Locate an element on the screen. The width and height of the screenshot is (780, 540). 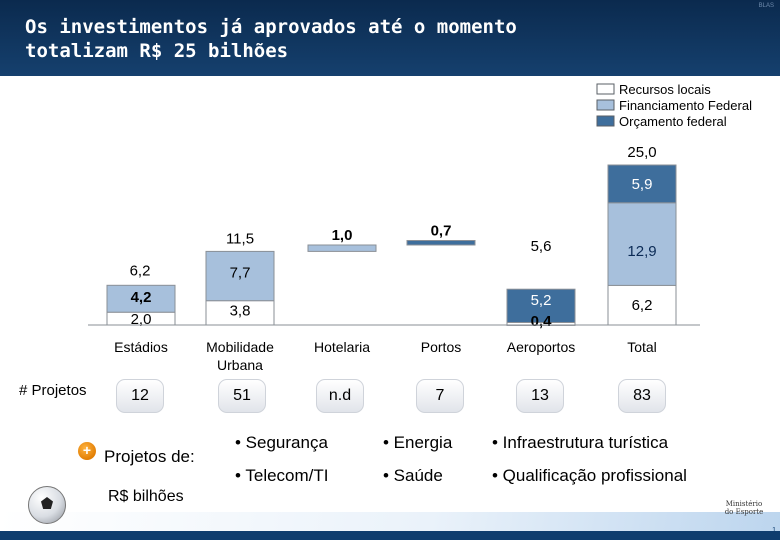
legend-label: Financiamento Federal is located at coordinates (685, 105).